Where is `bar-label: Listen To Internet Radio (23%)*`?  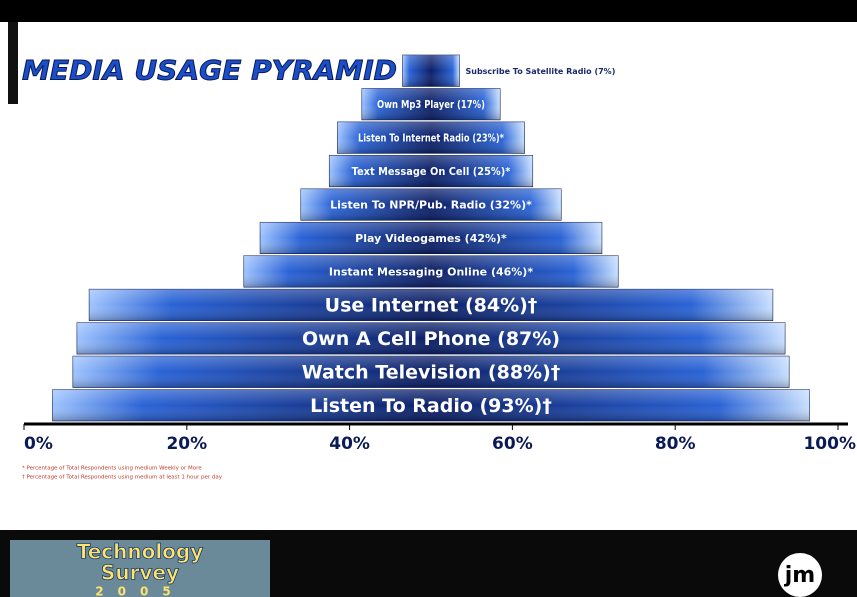 bar-label: Listen To Internet Radio (23%)* is located at coordinates (431, 138).